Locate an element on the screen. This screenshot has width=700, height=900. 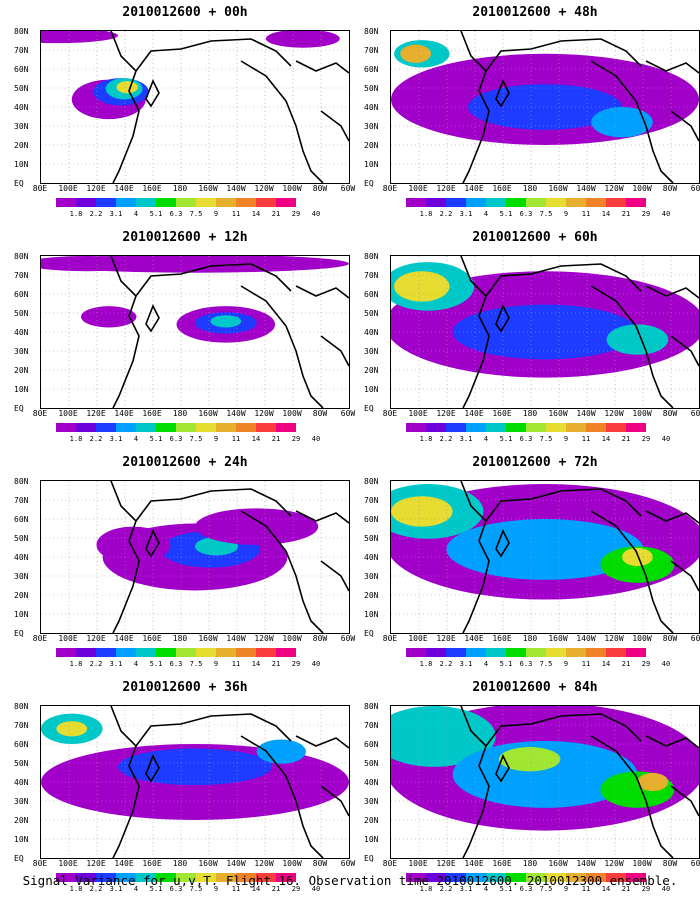
y-tick-label: 30N is located at coordinates (21, 351).